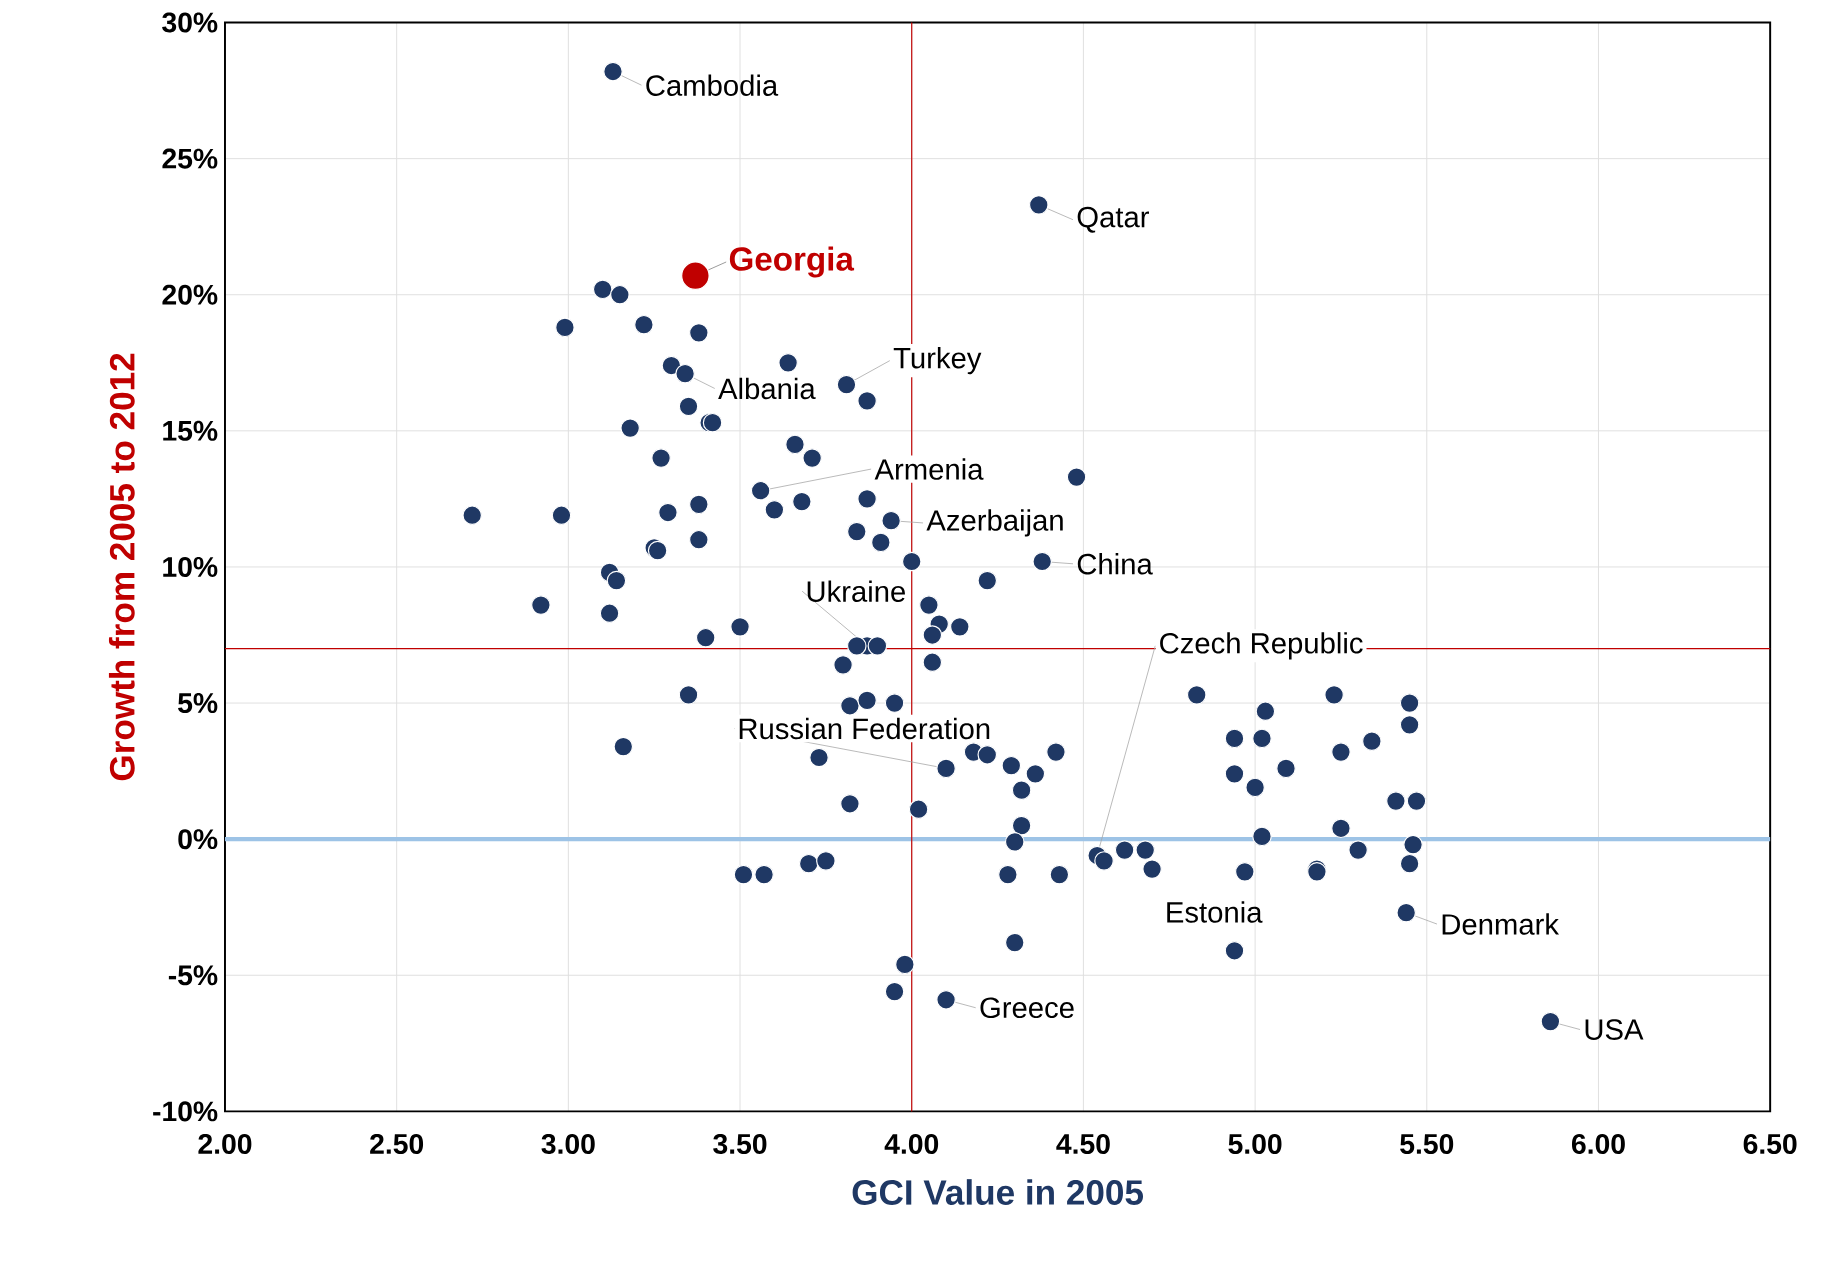 Image resolution: width=1825 pixels, height=1270 pixels. What do you see at coordinates (190, 158) in the screenshot?
I see `y-tick-label: 25%` at bounding box center [190, 158].